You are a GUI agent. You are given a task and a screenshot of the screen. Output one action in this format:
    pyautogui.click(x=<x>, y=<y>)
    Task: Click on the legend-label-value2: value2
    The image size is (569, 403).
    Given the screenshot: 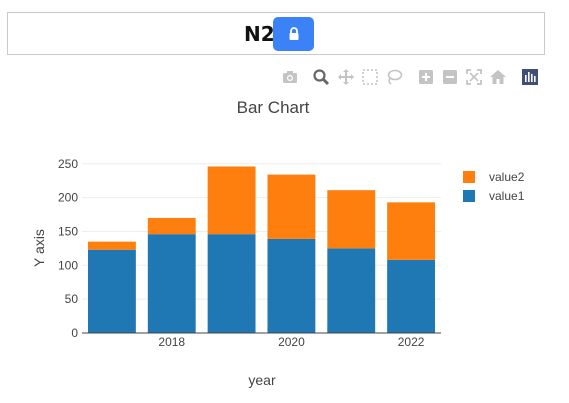 What is the action you would take?
    pyautogui.click(x=507, y=177)
    